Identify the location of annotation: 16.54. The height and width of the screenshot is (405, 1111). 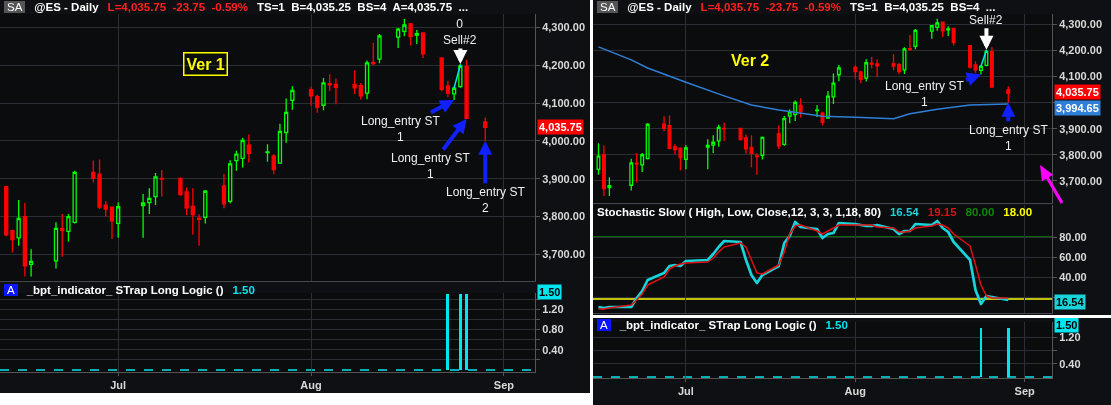
(904, 212).